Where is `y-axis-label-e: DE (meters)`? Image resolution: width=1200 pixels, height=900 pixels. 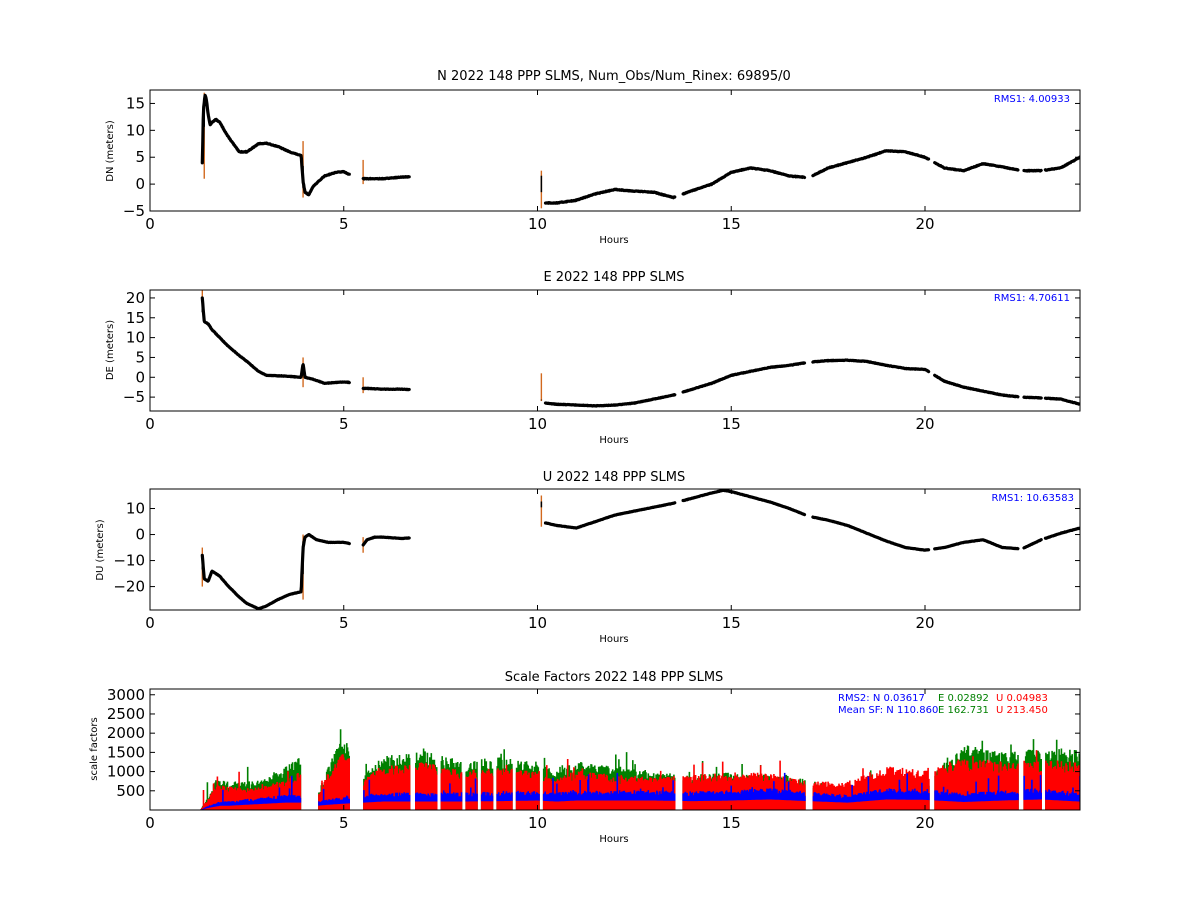 y-axis-label-e: DE (meters) is located at coordinates (110, 350).